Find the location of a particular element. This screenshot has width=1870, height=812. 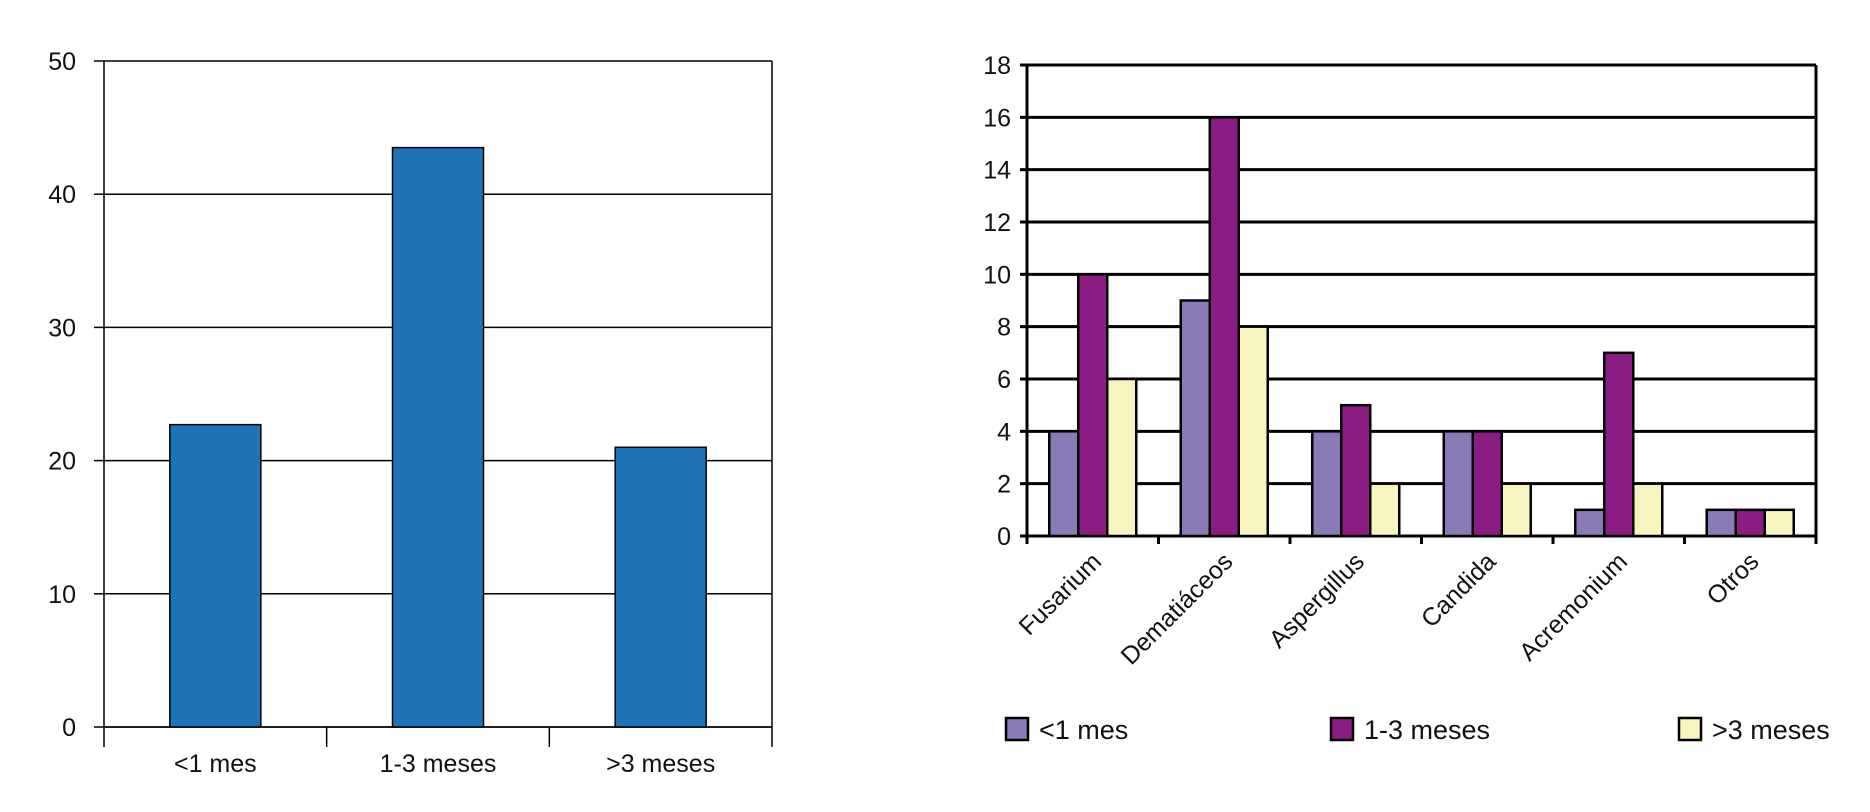

x-category-label: Otros is located at coordinates (1732, 578).